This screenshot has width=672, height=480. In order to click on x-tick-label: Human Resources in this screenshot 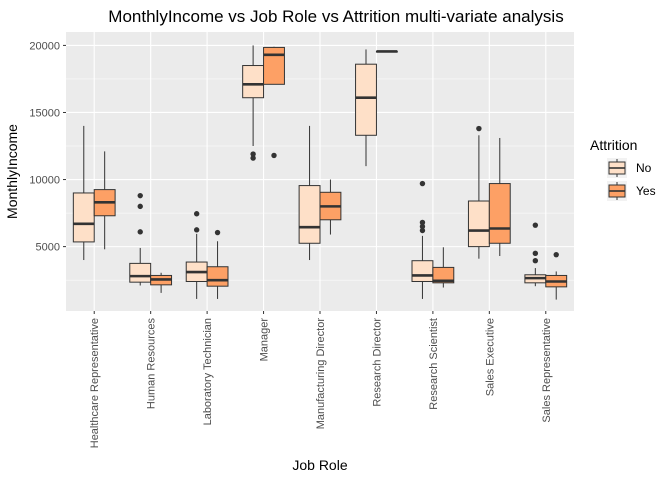, I will do `click(152, 364)`.